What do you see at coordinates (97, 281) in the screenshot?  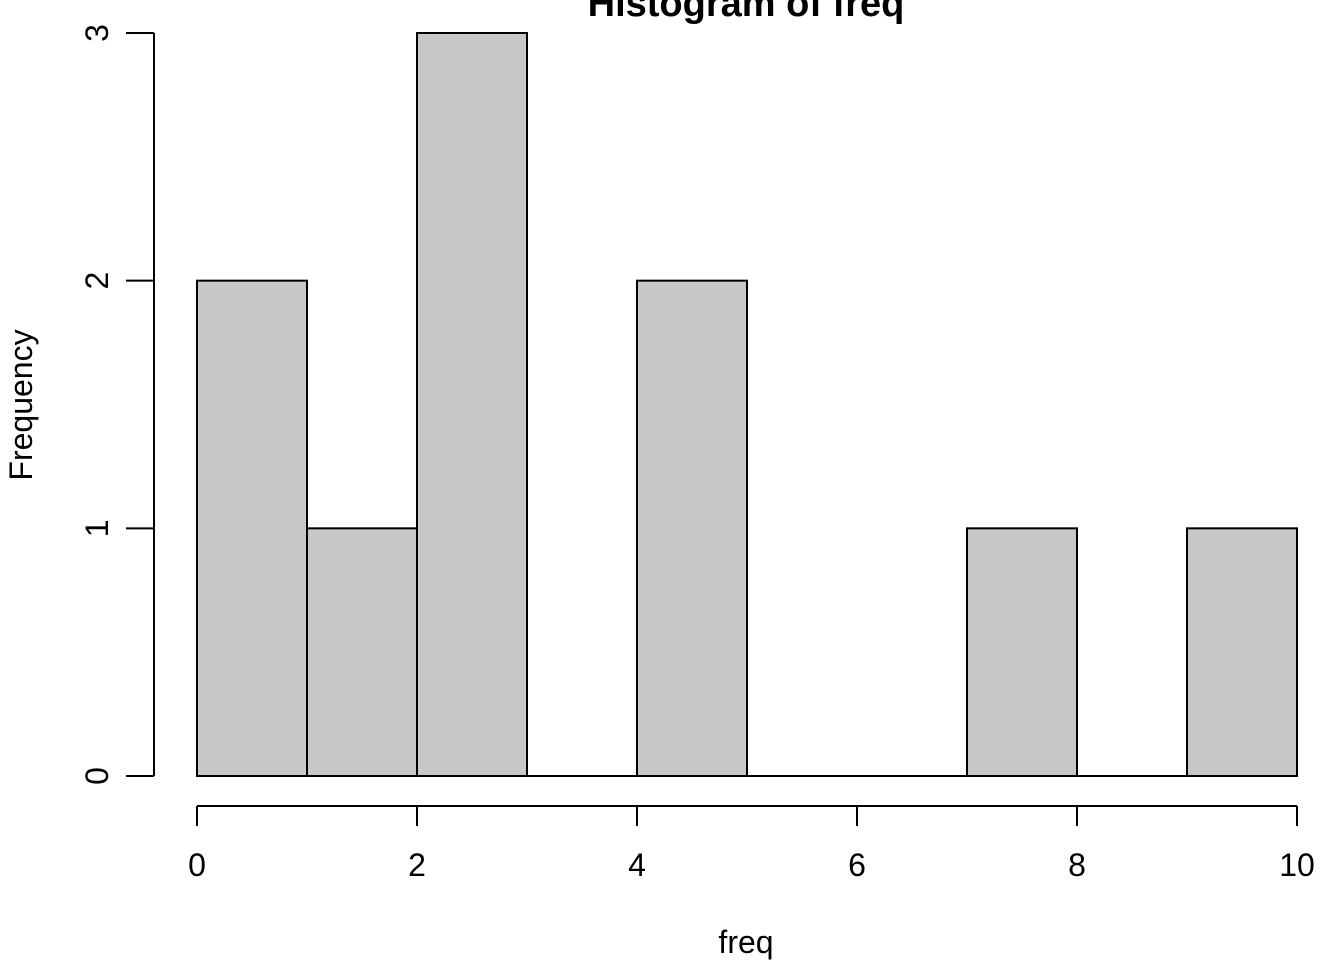 I see `y-tick-label: 2` at bounding box center [97, 281].